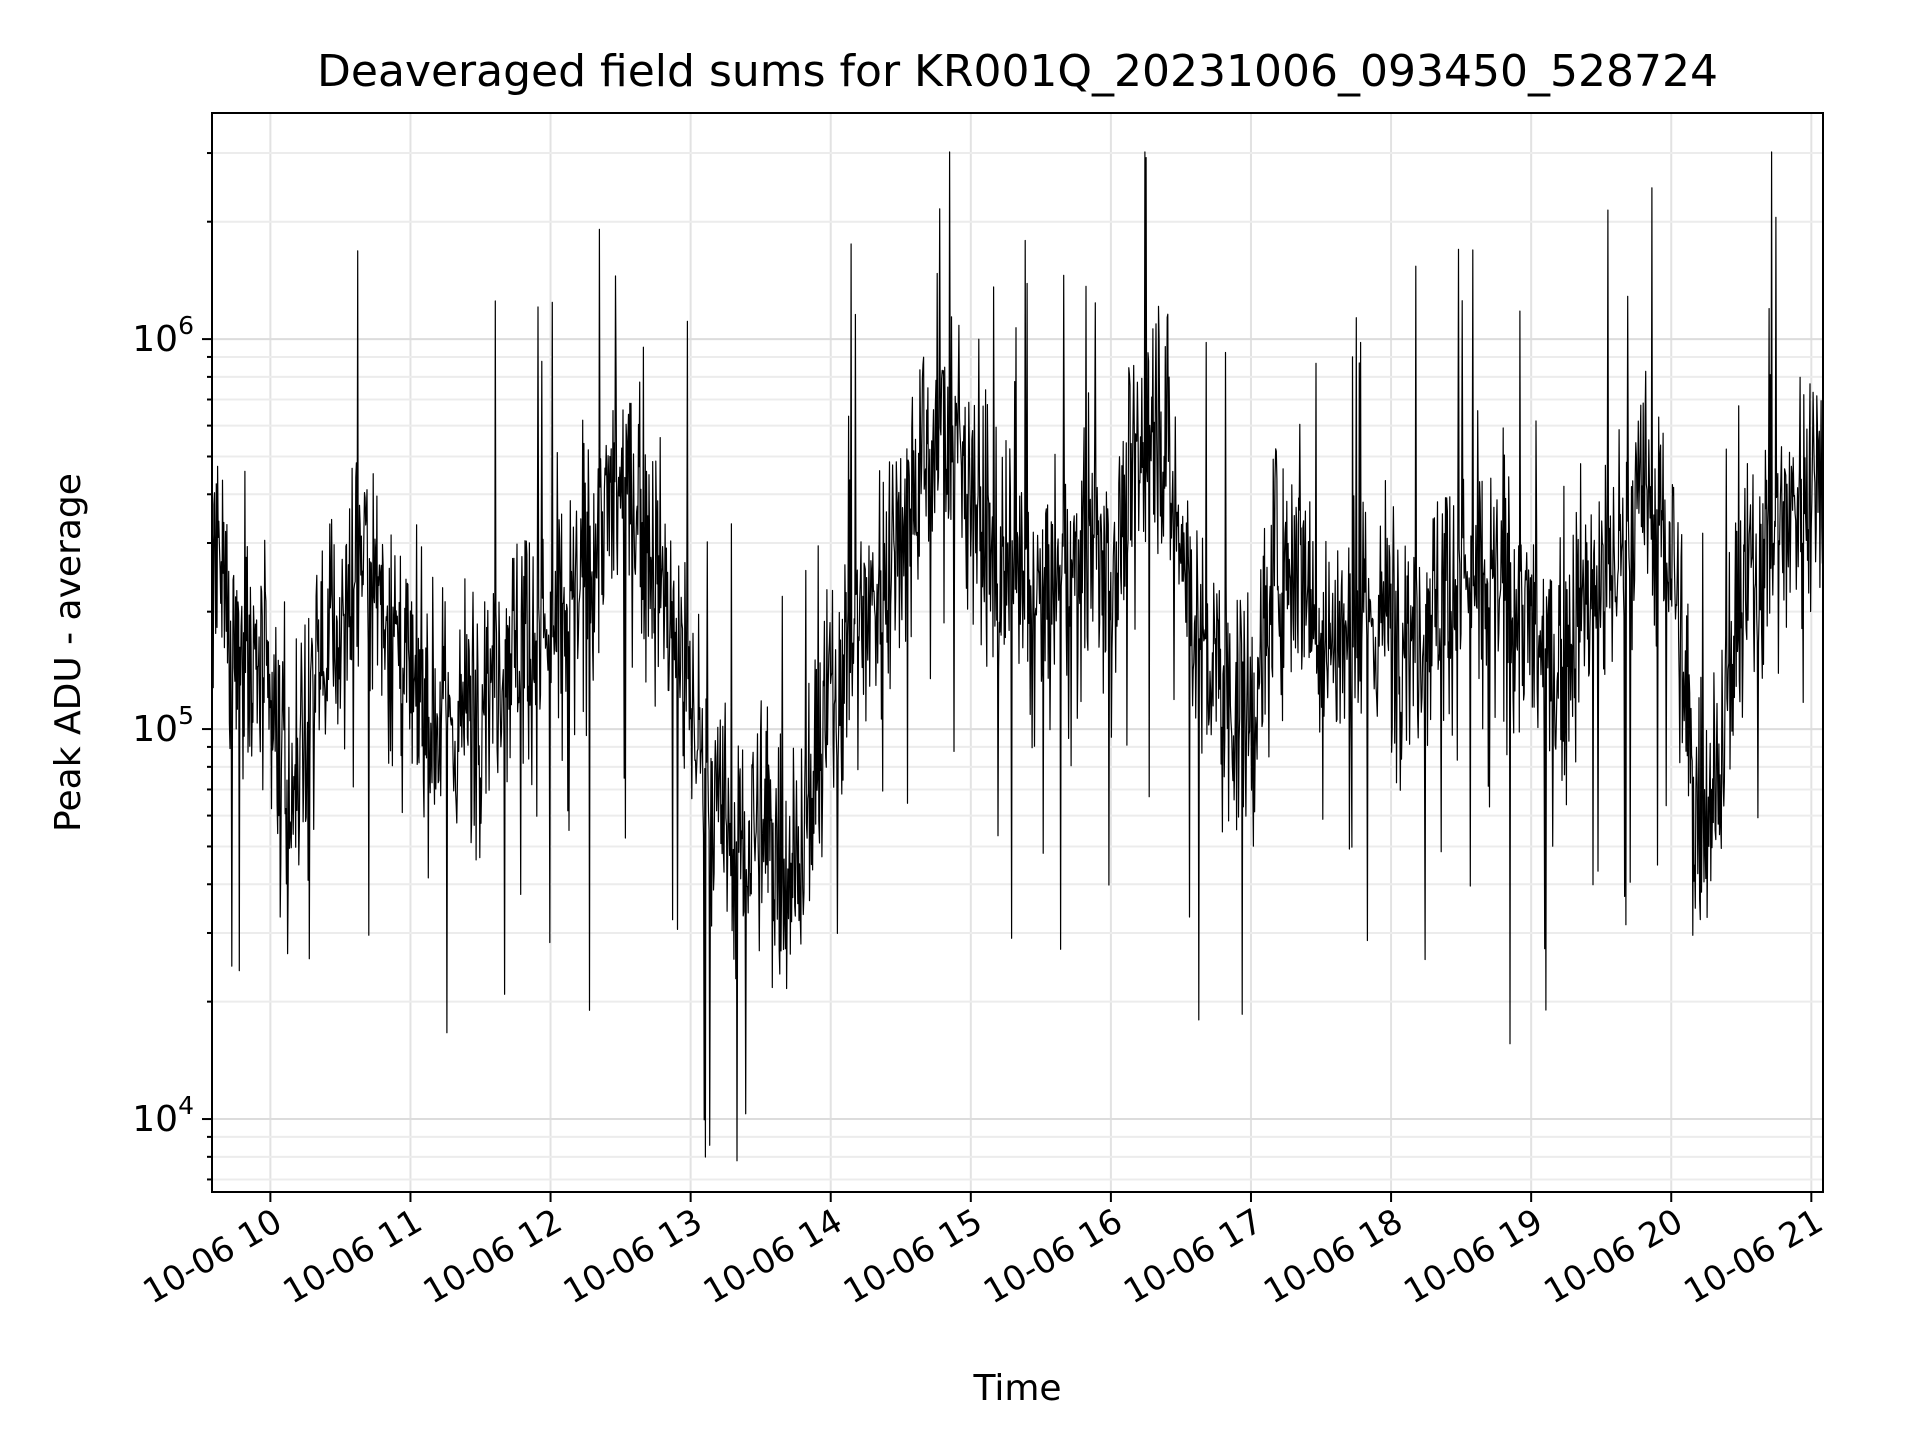  I want to click on y-tick-label: 10⁴, so click(163, 1115).